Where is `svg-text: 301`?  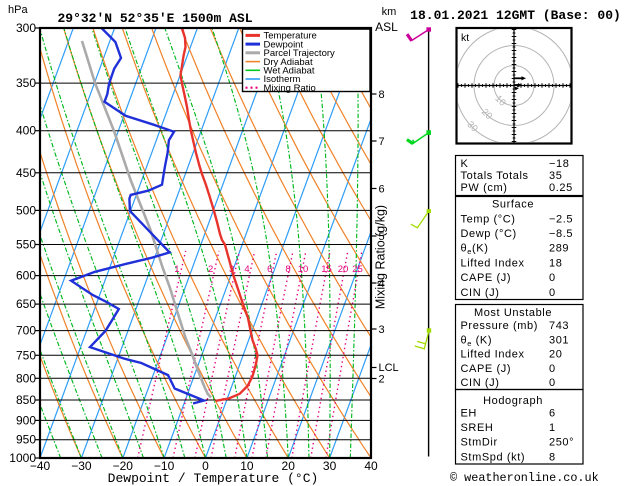 svg-text: 301 is located at coordinates (559, 340).